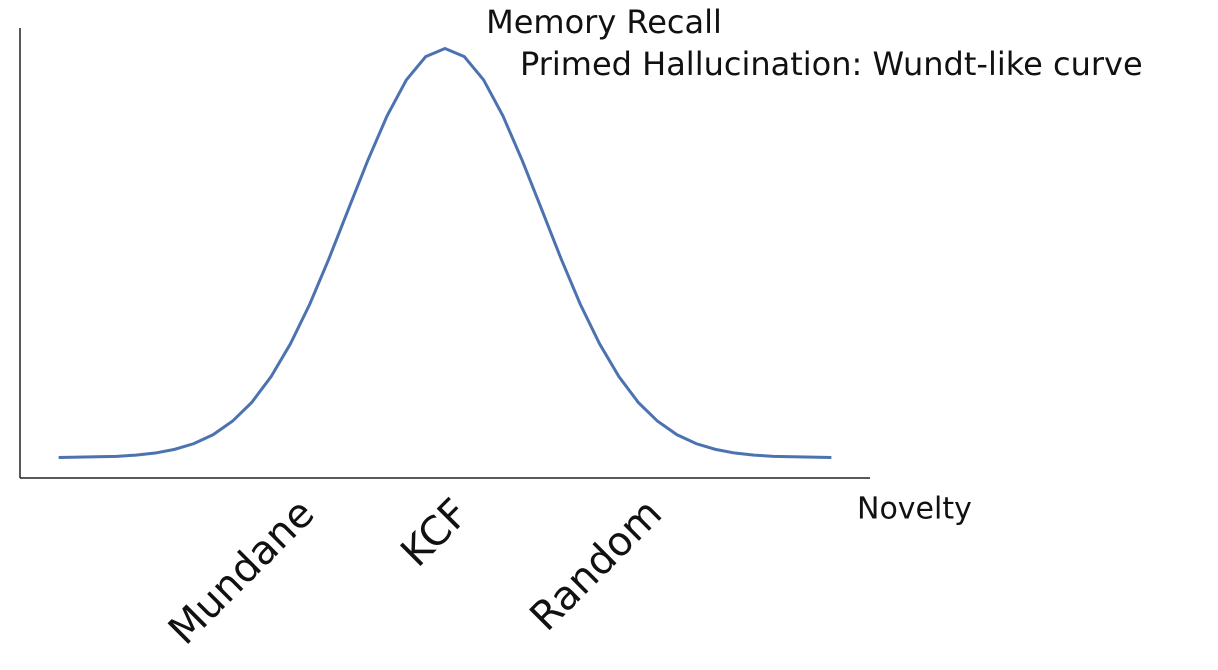 This screenshot has height=670, width=1218. What do you see at coordinates (241, 571) in the screenshot?
I see `x-tick-label: Mundane` at bounding box center [241, 571].